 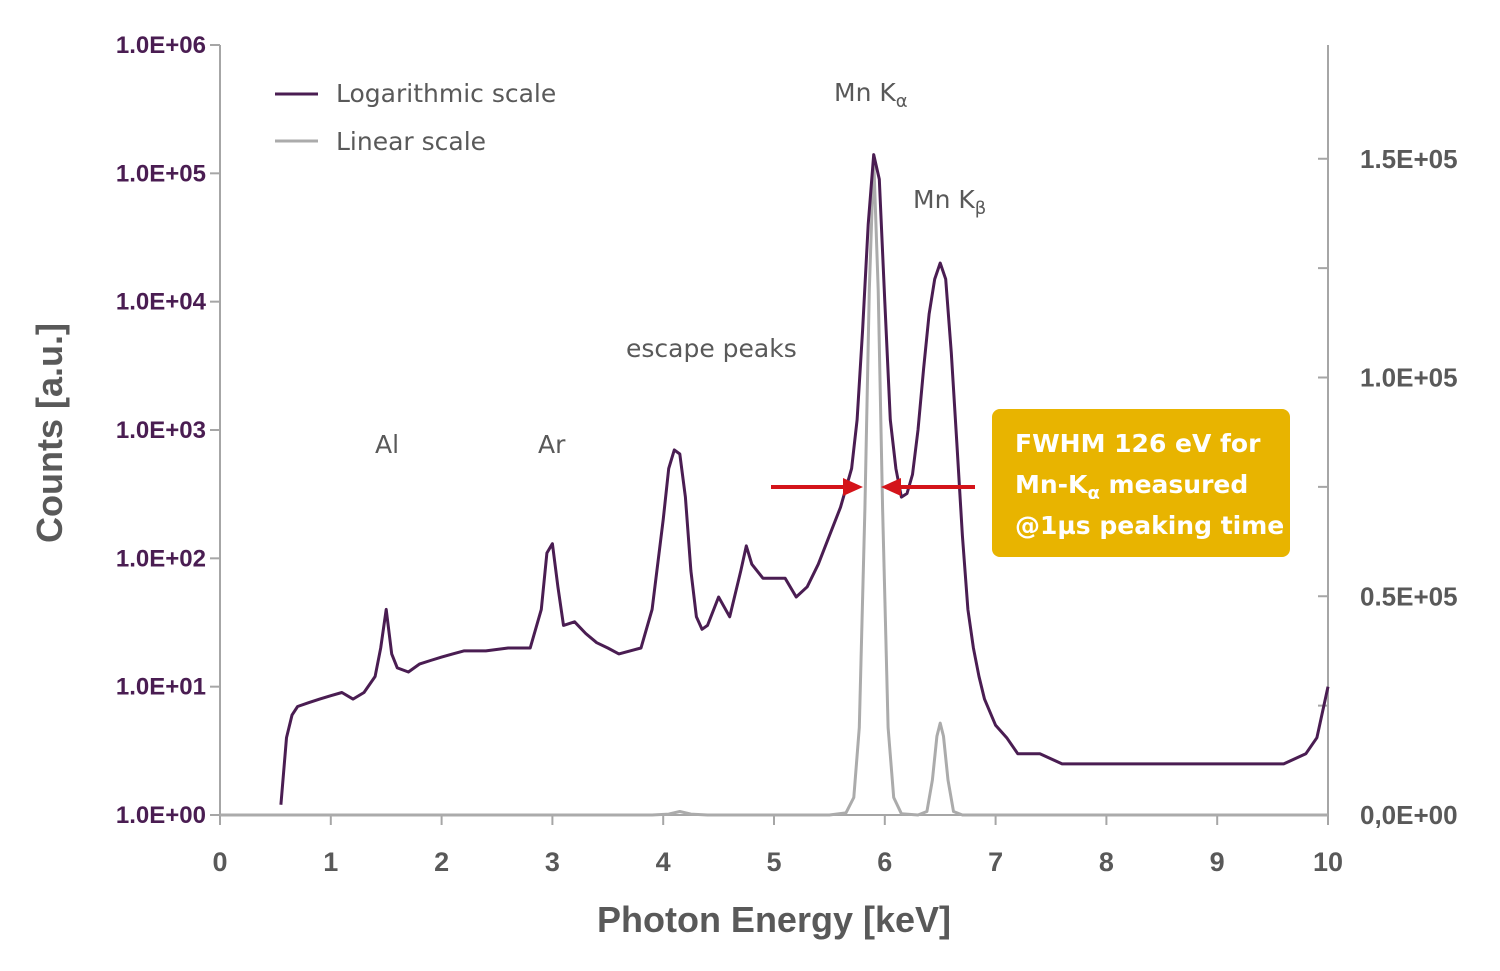 I want to click on left-tick-label: 1.0E+03, so click(x=161, y=430).